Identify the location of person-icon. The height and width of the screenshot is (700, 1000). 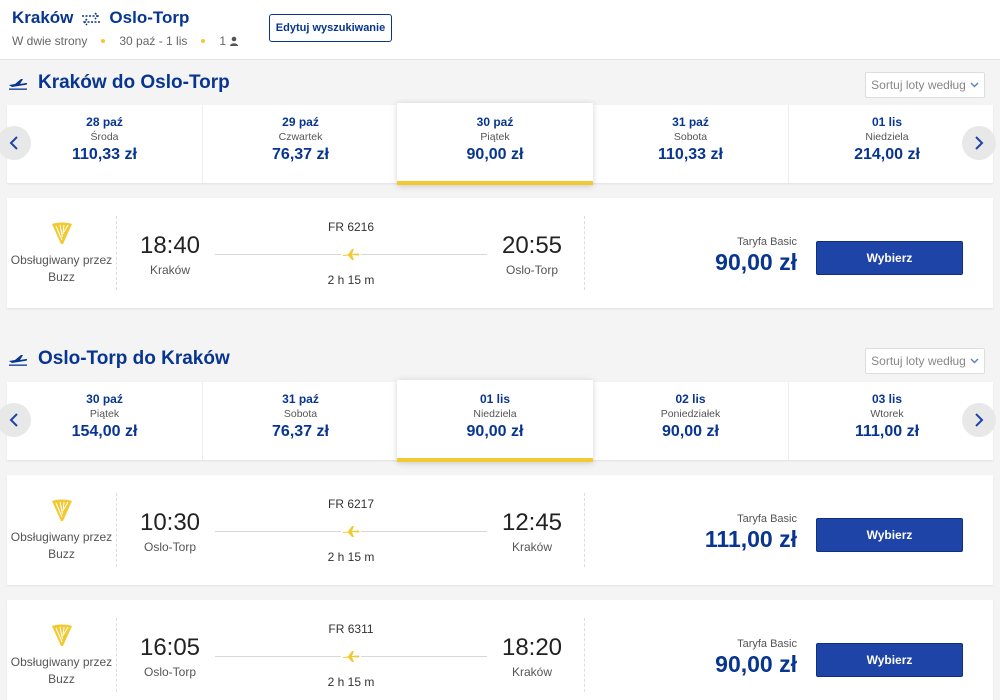
(234, 41).